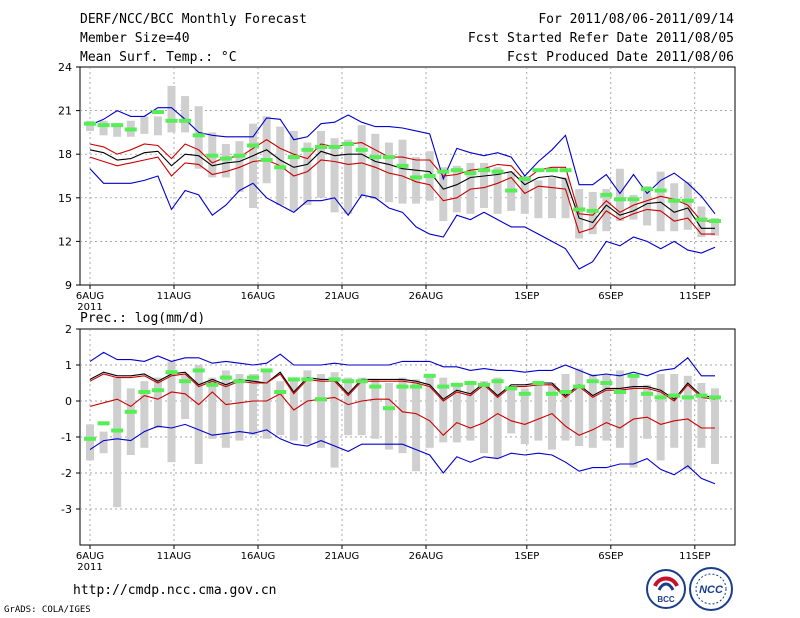  What do you see at coordinates (175, 590) in the screenshot?
I see `website-url: http://cmdp.ncc.cma.gov.cn` at bounding box center [175, 590].